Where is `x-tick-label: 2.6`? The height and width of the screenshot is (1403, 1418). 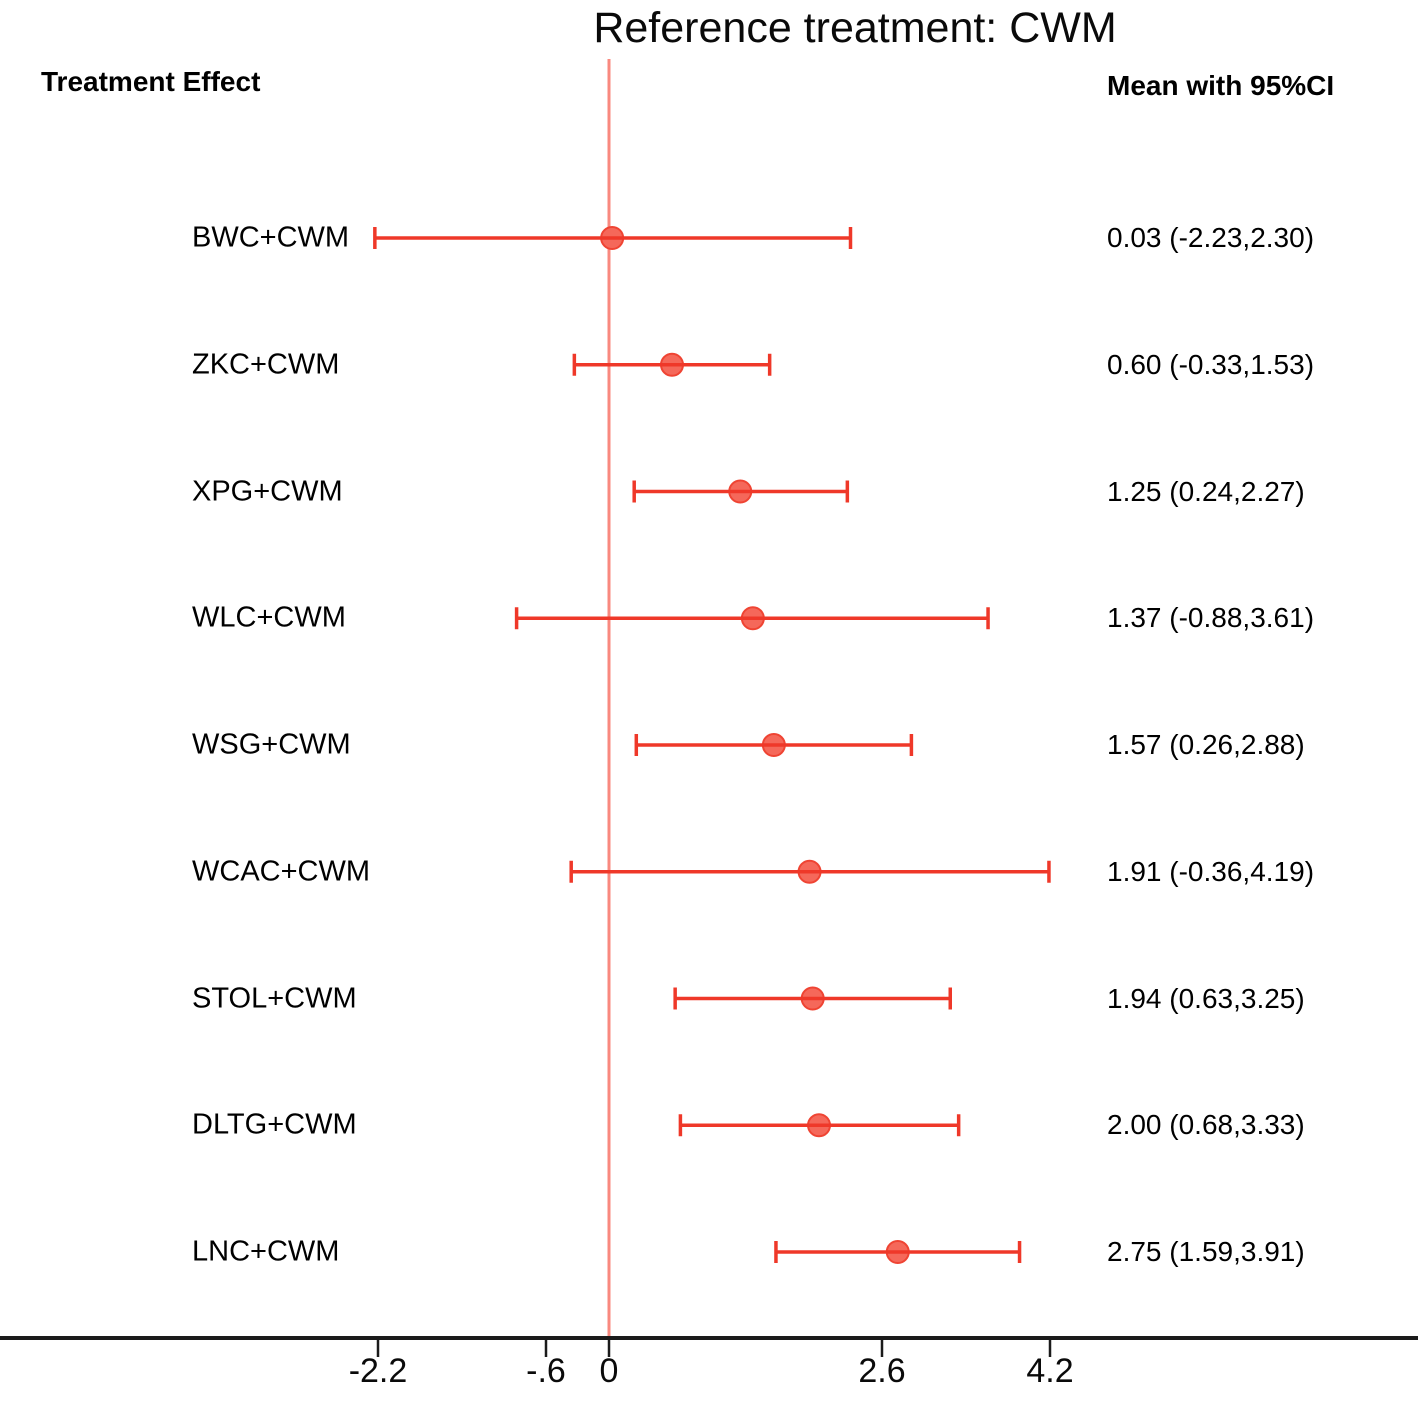
x-tick-label: 2.6 is located at coordinates (882, 1371).